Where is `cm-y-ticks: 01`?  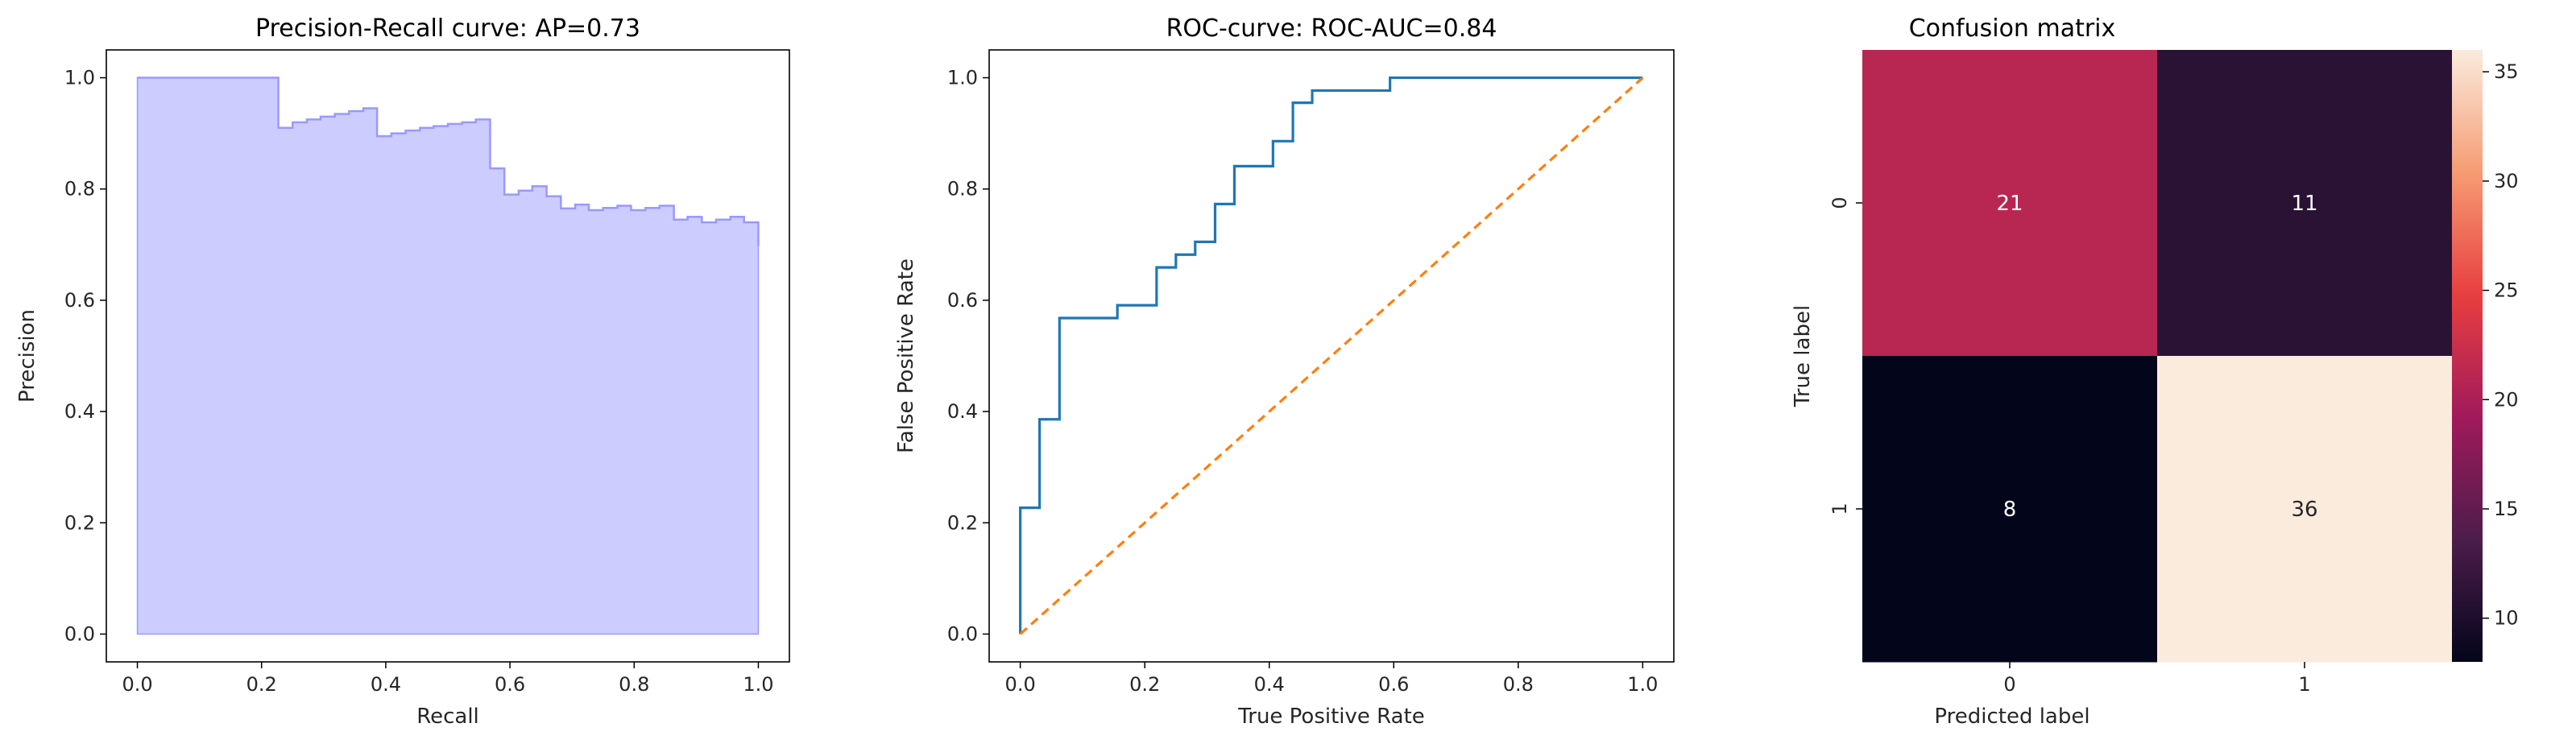 cm-y-ticks: 01 is located at coordinates (1845, 355).